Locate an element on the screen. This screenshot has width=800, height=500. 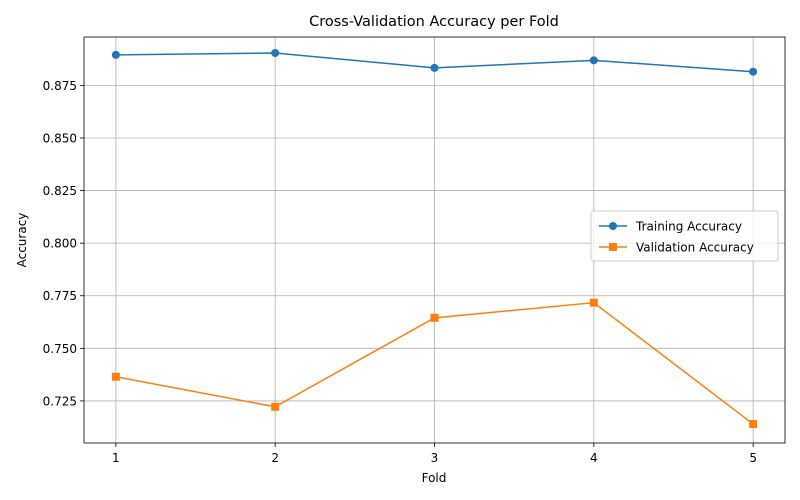
x-tick-label: 3 is located at coordinates (435, 458).